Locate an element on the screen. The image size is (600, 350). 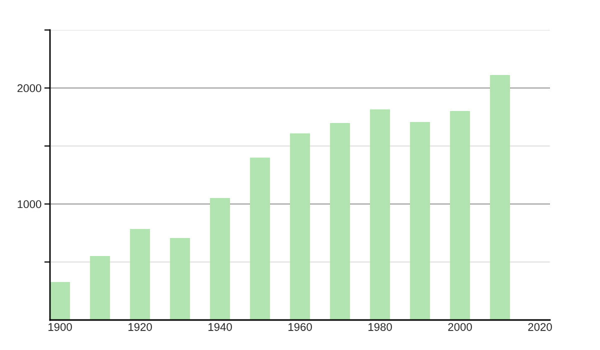
x-tick-label: 1940 is located at coordinates (220, 327).